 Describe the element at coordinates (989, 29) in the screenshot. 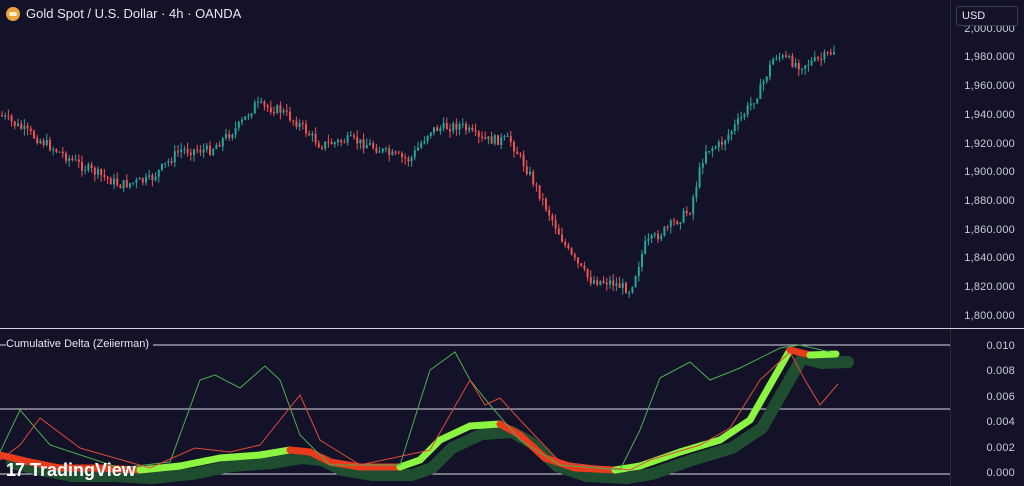

I see `price-tick: 2,000.000` at that location.